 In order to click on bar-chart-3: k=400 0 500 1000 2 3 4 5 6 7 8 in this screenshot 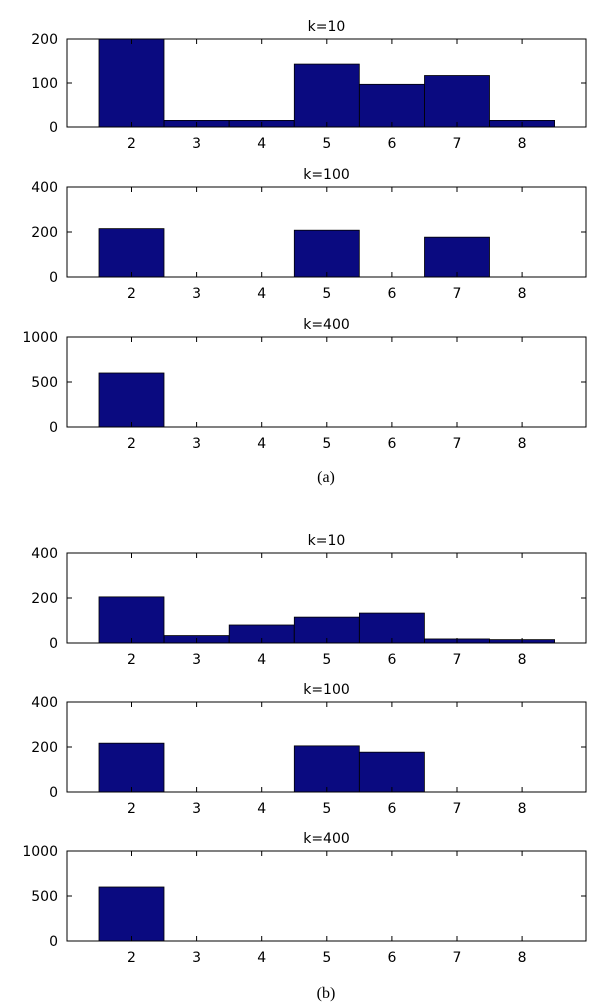, I will do `click(304, 384)`.